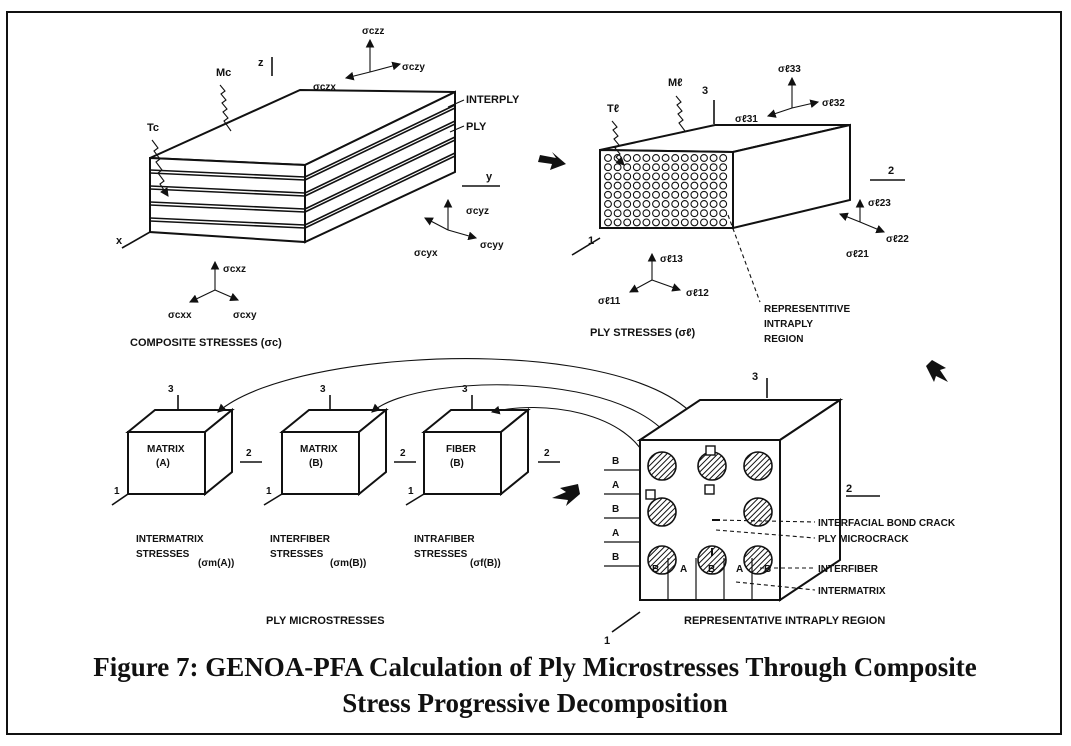 The width and height of the screenshot is (1071, 746). Describe the element at coordinates (249, 453) in the screenshot. I see `box-a-axis-2: 2` at that location.